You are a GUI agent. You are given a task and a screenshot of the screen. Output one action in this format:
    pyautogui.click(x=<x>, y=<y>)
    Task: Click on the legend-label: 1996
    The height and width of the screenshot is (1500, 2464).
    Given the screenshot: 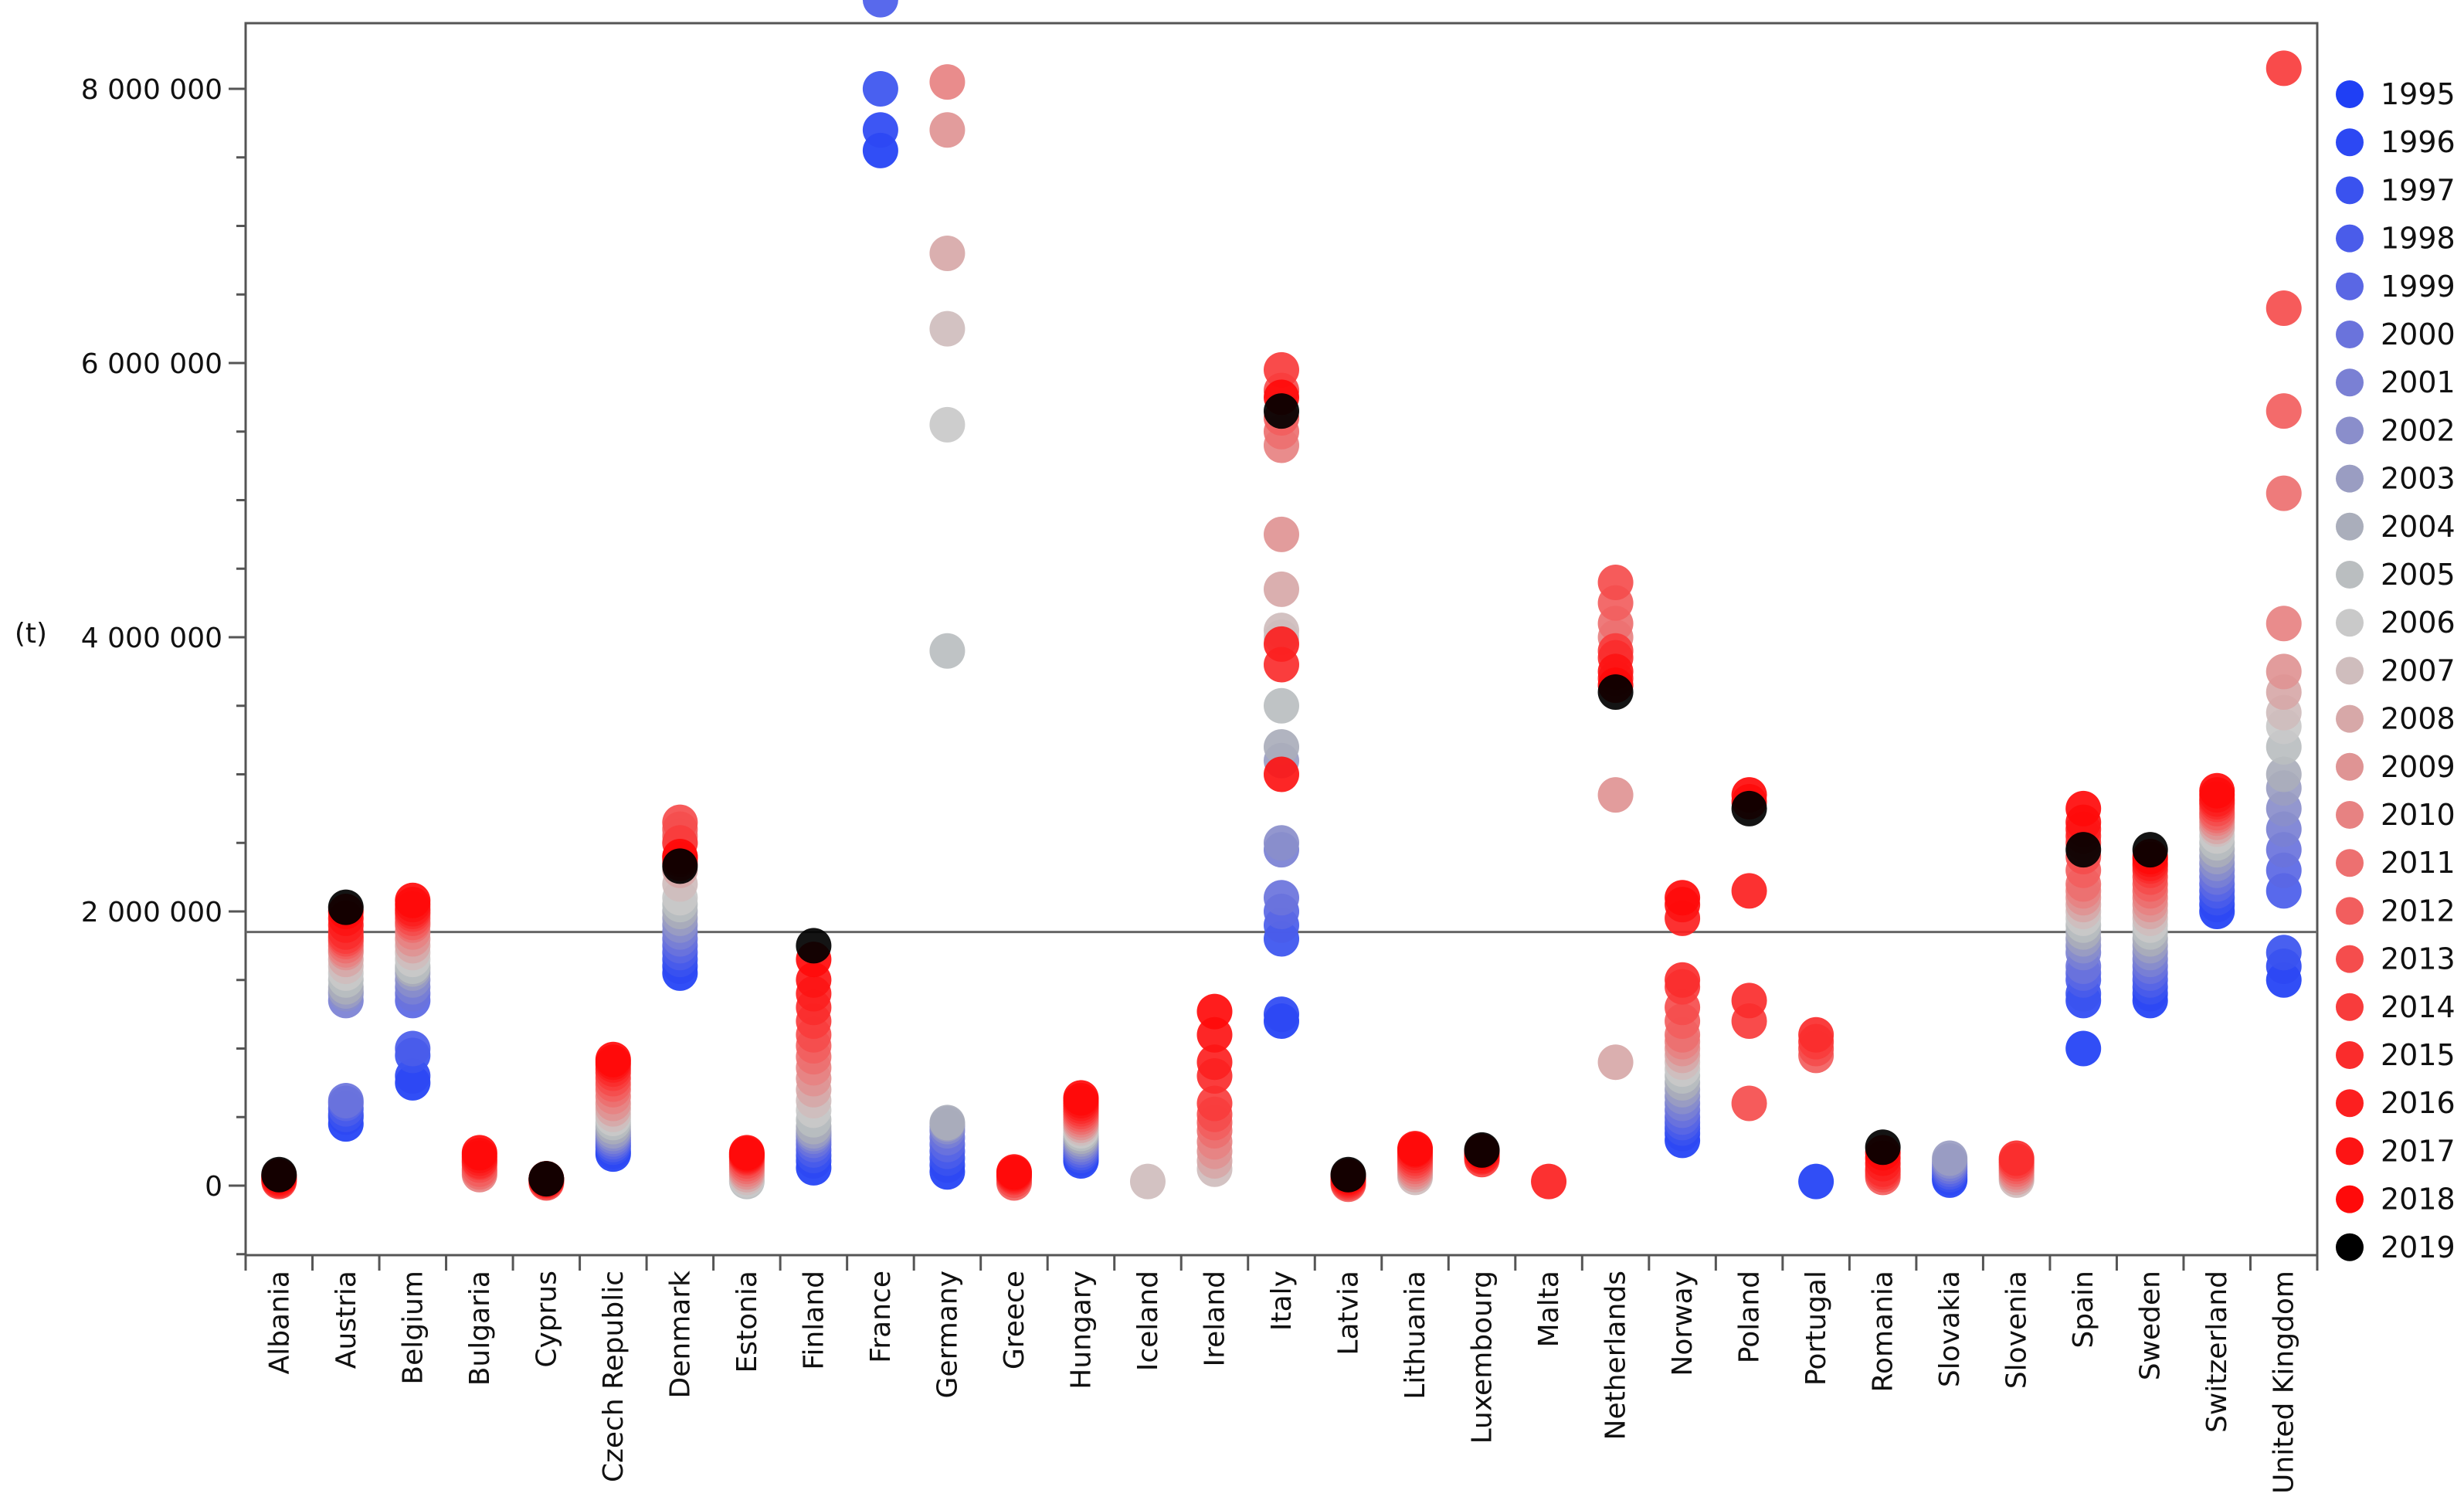 What is the action you would take?
    pyautogui.click(x=2418, y=142)
    